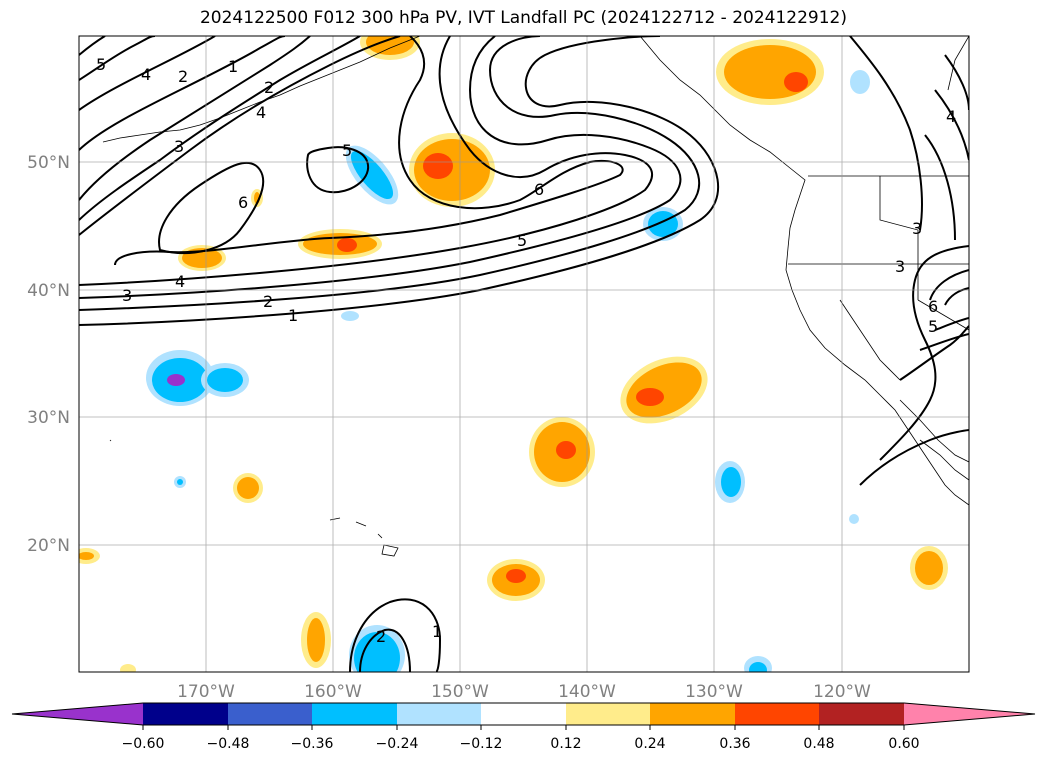 The image size is (1047, 765). What do you see at coordinates (460, 692) in the screenshot?
I see `lon-tick-label: 150°W` at bounding box center [460, 692].